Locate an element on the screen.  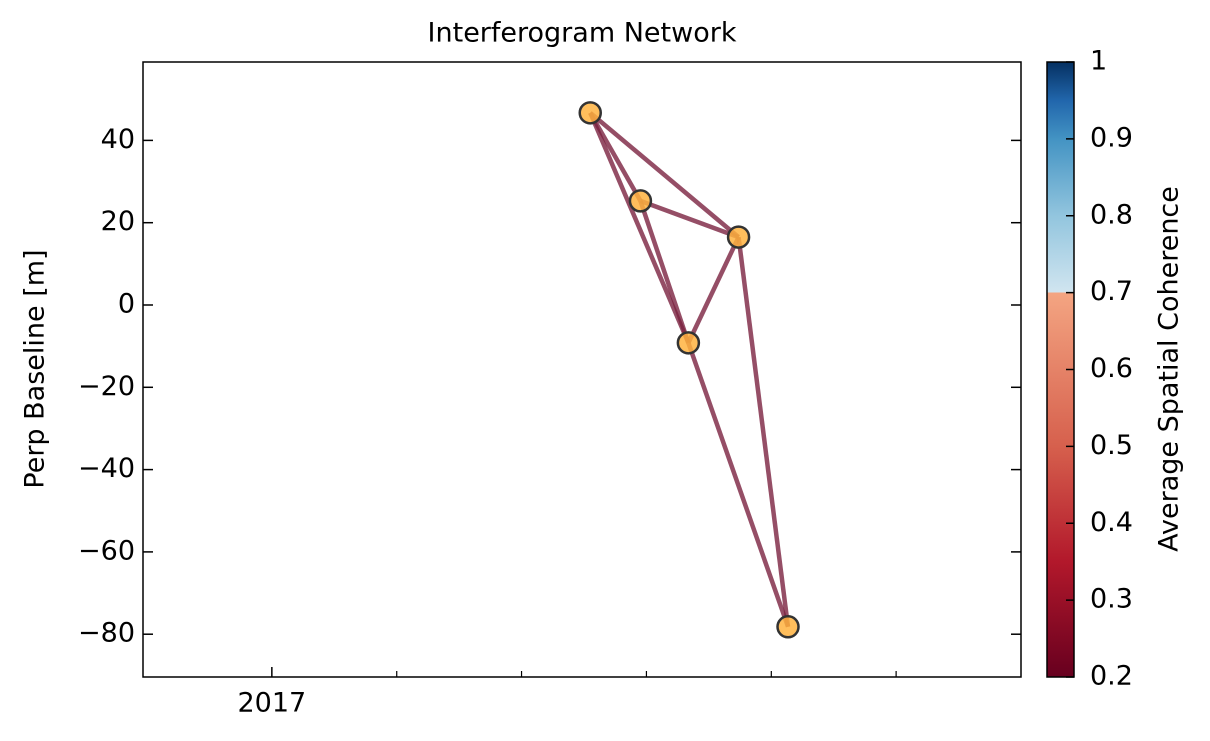
colorbar-tick-label: 0.2 is located at coordinates (1111, 676).